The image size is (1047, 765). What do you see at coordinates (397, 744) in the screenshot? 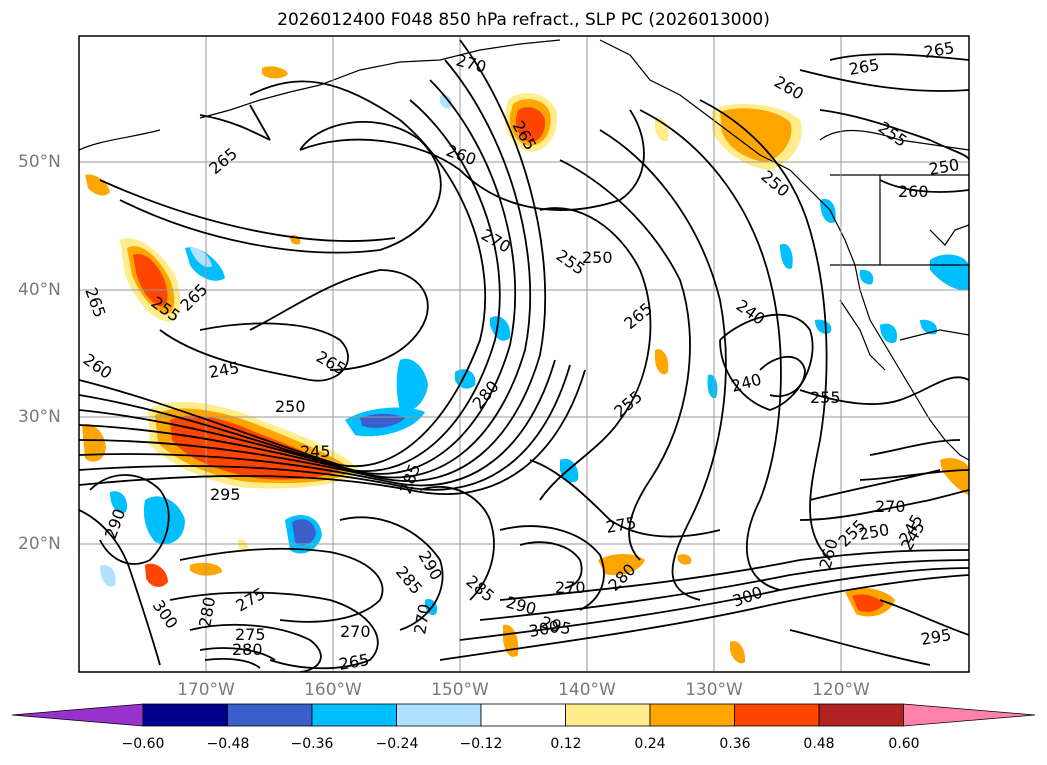
I see `colorbar-tick: −0.24` at bounding box center [397, 744].